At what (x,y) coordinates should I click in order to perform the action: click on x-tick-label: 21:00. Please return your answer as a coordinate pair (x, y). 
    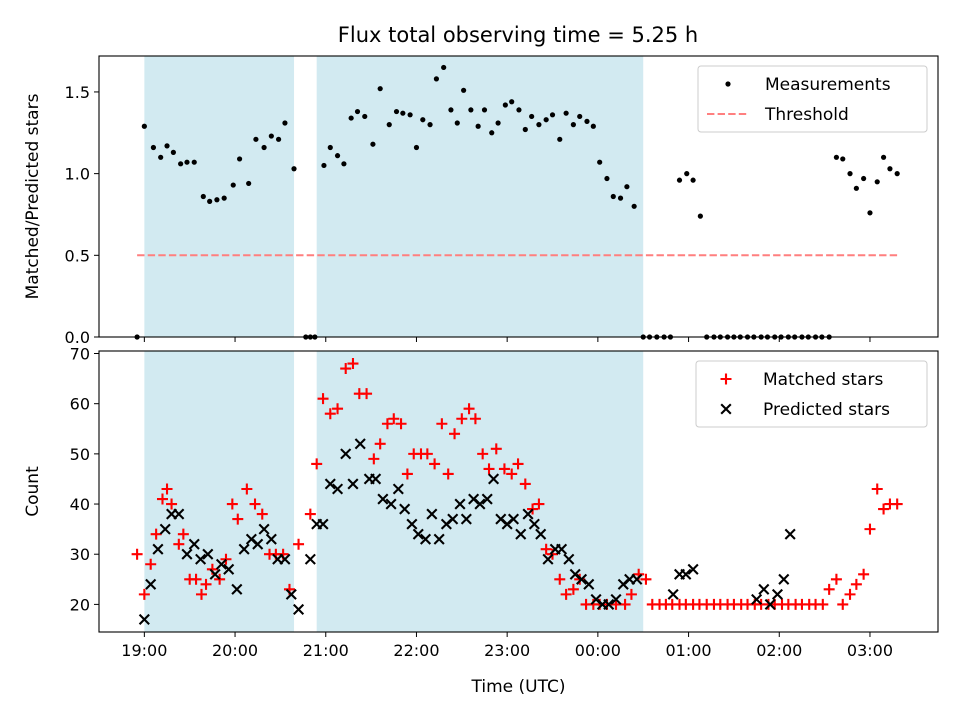
    Looking at the image, I should click on (326, 650).